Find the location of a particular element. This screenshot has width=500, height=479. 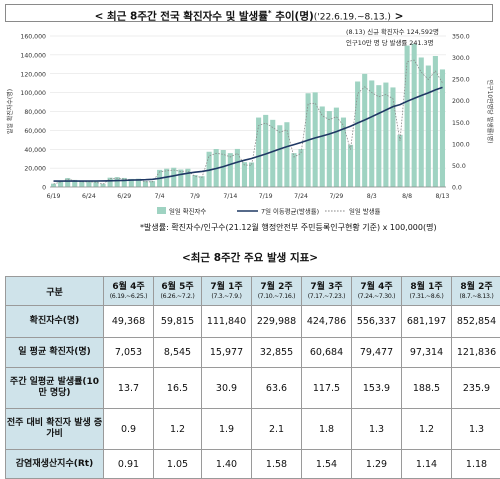

x-tick-label: 7/19 is located at coordinates (266, 196).